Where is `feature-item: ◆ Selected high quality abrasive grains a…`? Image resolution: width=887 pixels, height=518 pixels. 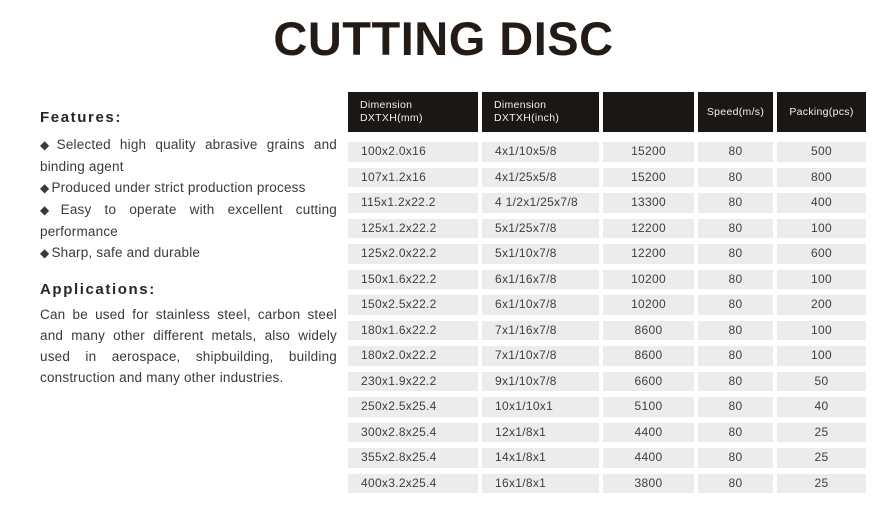 feature-item: ◆ Selected high quality abrasive grains a… is located at coordinates (188, 155).